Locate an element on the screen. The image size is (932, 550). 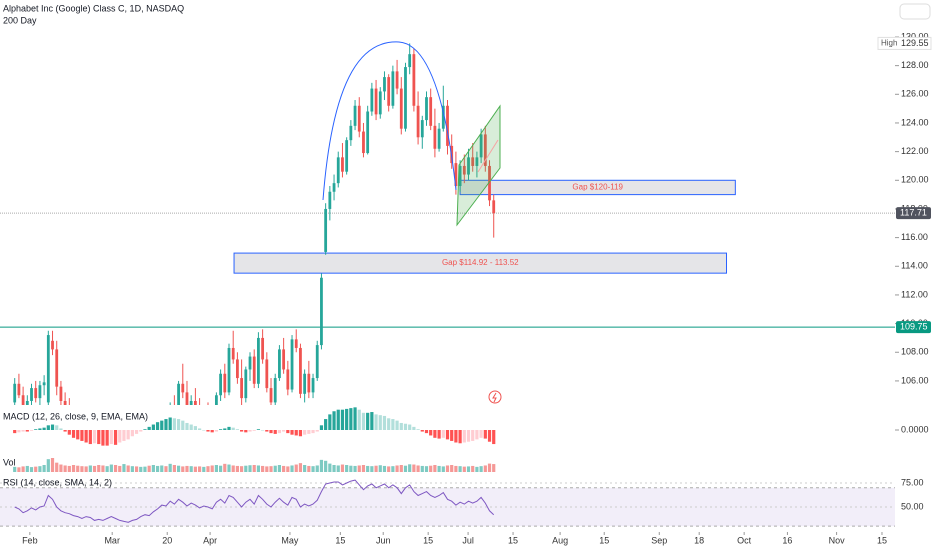
high-label: High is located at coordinates (889, 43).